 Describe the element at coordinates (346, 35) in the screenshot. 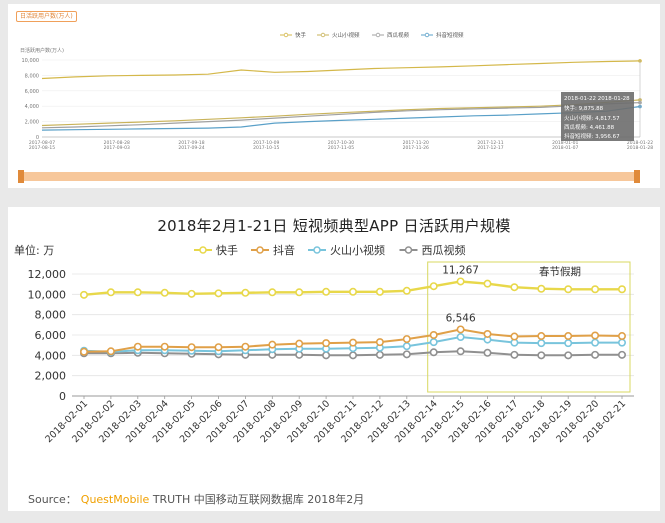

I see `top-legend-label: 火山小视频` at that location.